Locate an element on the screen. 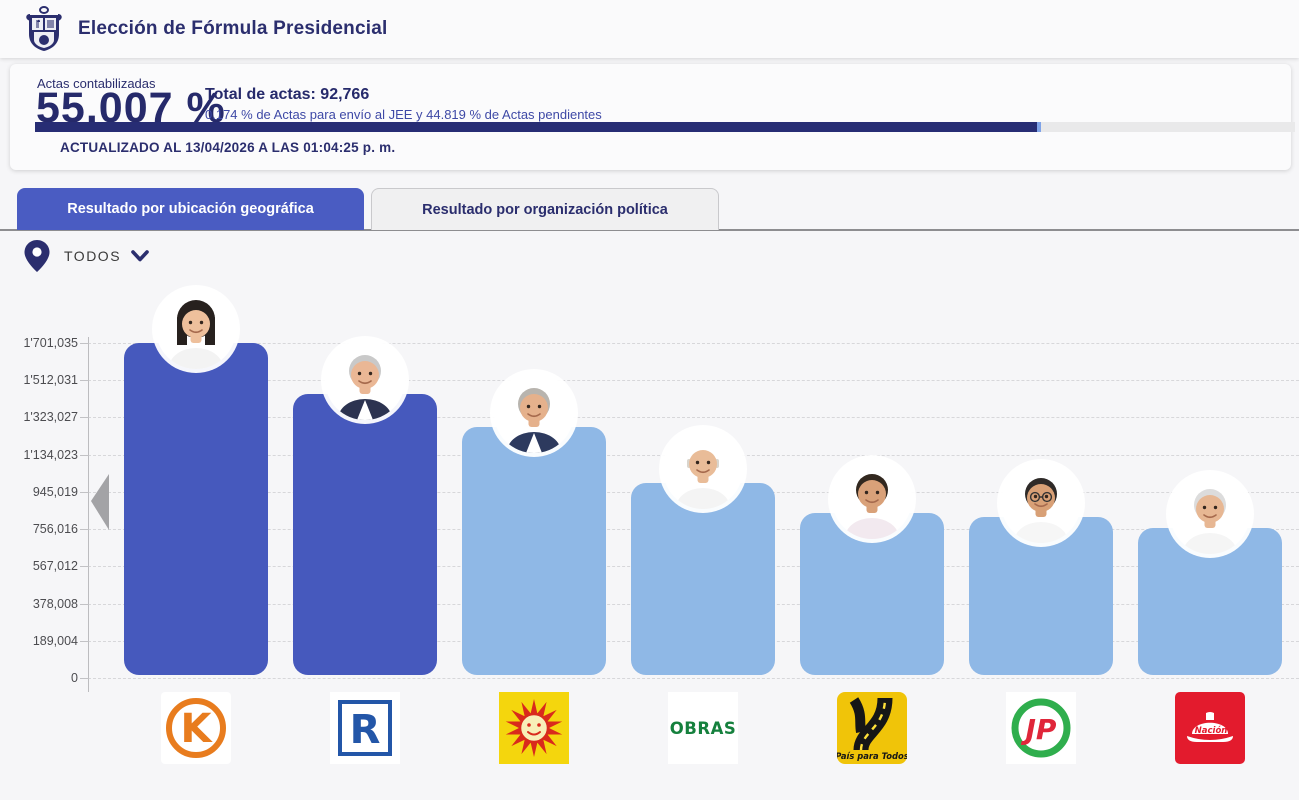 The width and height of the screenshot is (1299, 800). actas-progress-bar is located at coordinates (665, 127).